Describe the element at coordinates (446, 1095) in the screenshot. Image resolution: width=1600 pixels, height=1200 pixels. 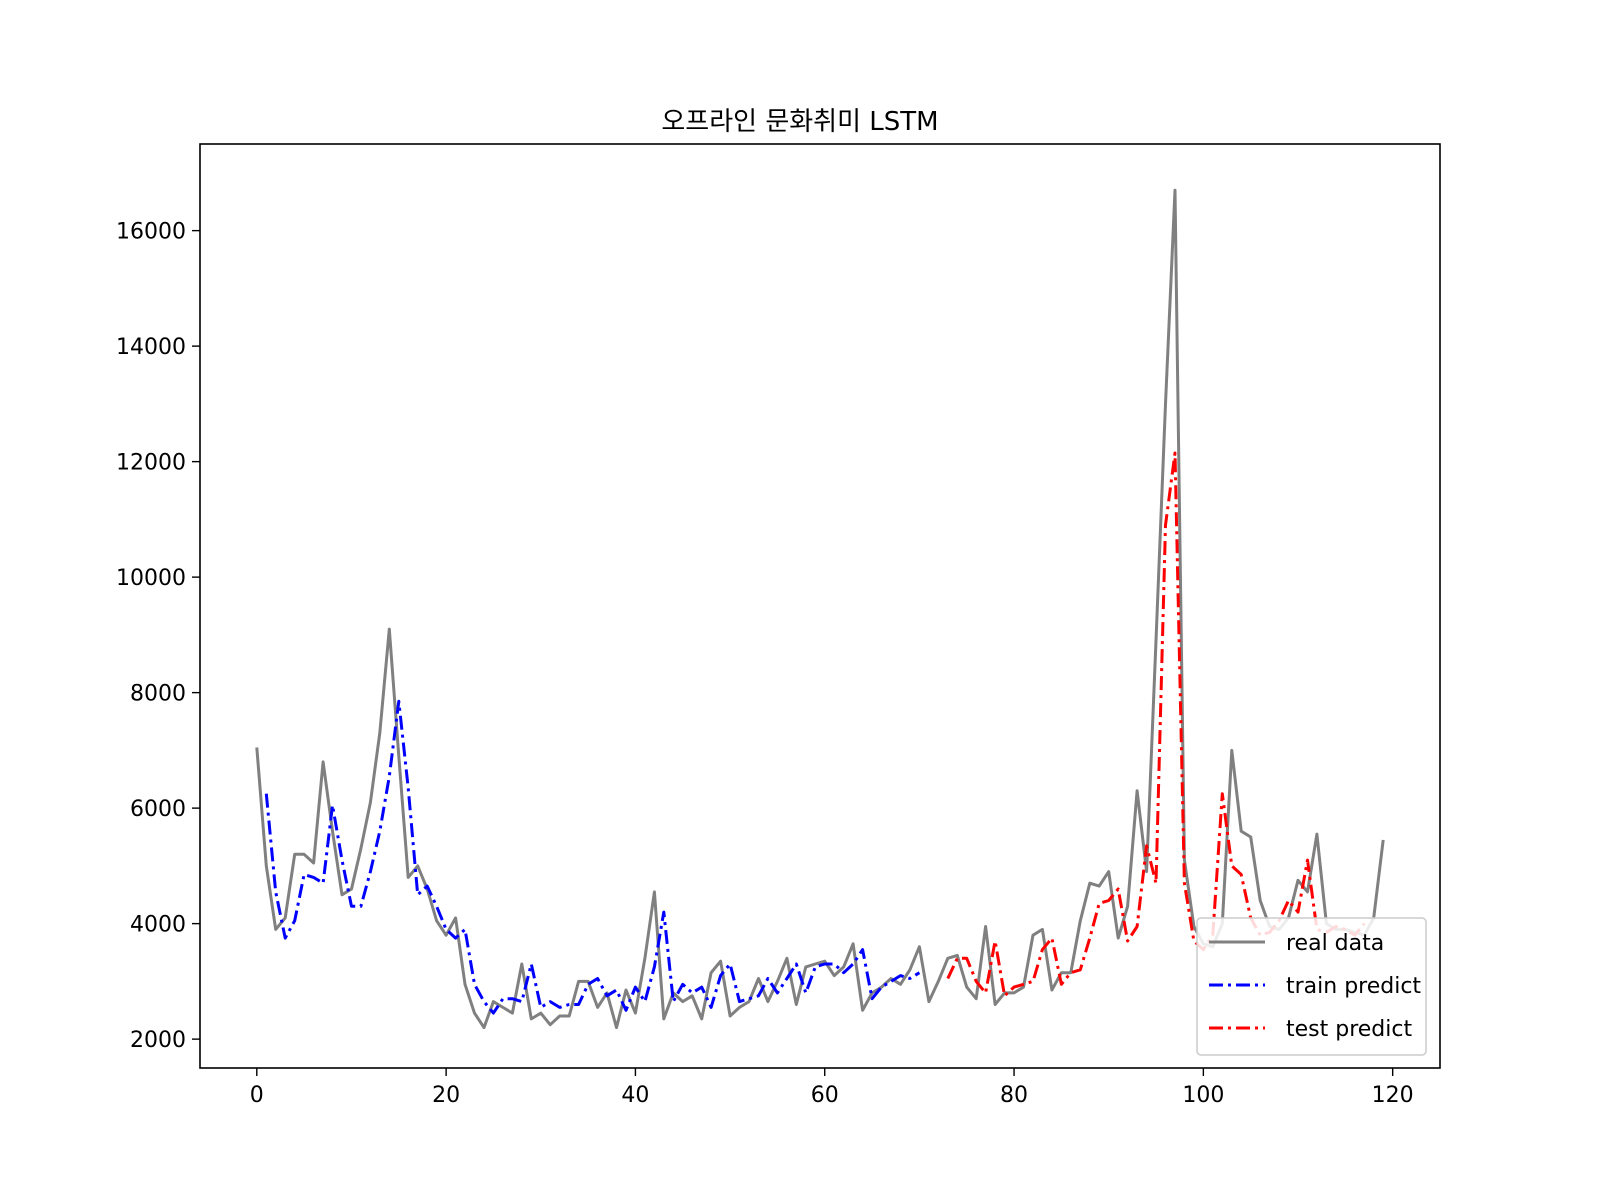
I see `x-tick-label: 20` at that location.